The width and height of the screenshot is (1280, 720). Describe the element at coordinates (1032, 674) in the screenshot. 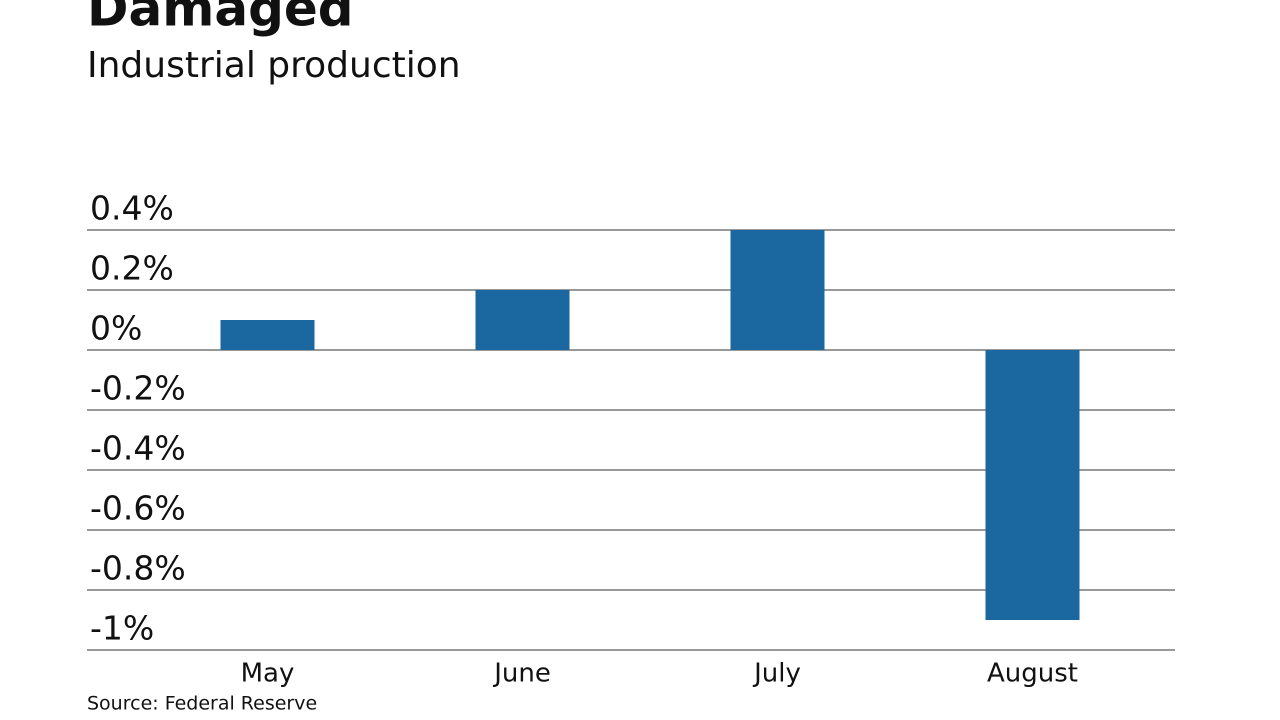

I see `x-tick-label: August` at that location.